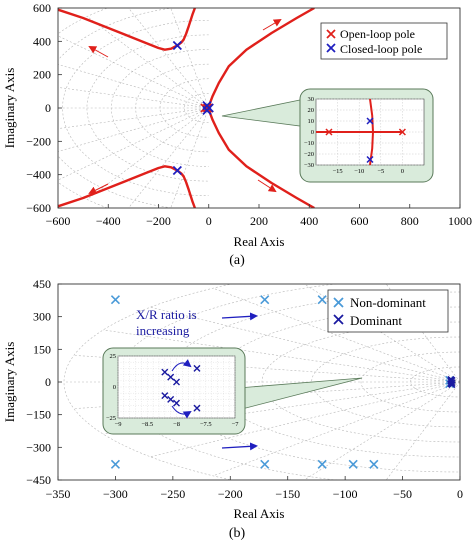  What do you see at coordinates (239, 446) in the screenshot?
I see `arrow-annotation-lower` at bounding box center [239, 446].